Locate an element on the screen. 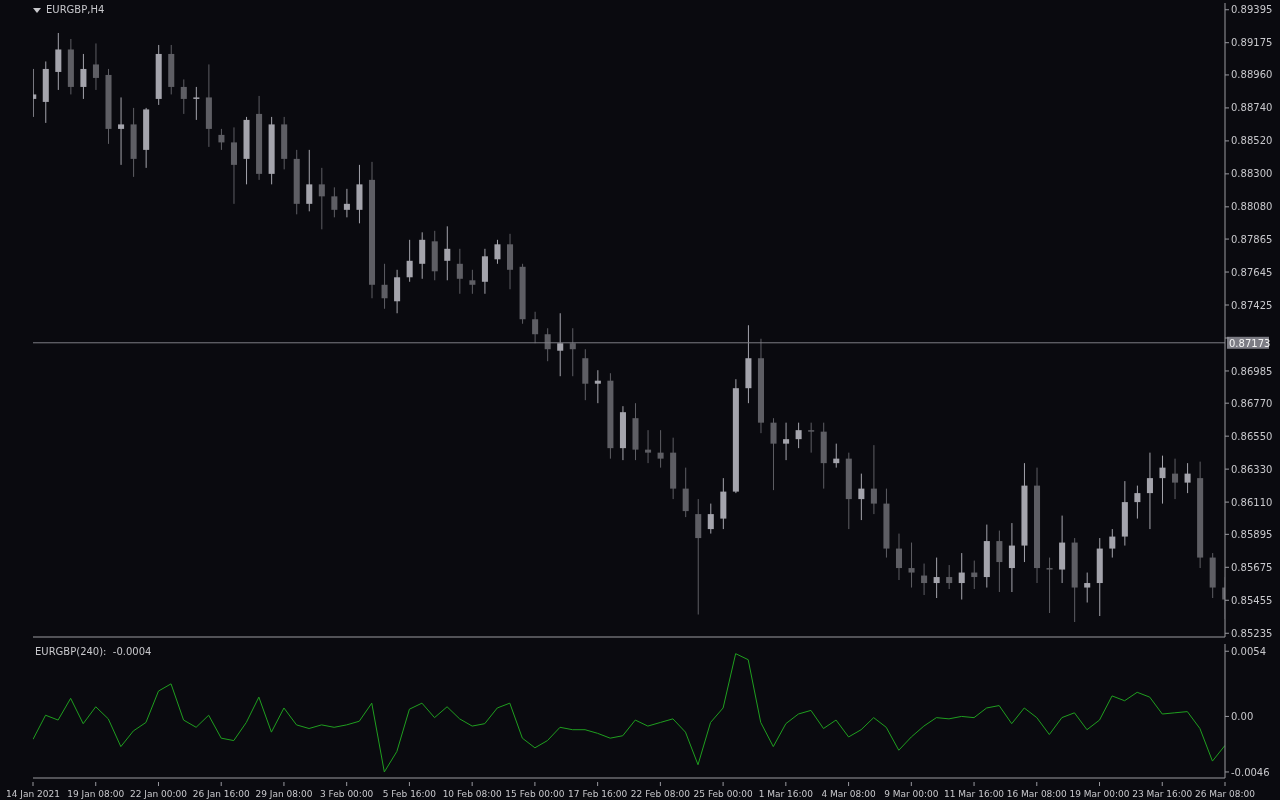  y-tick-label: 0.87645 is located at coordinates (1252, 272).